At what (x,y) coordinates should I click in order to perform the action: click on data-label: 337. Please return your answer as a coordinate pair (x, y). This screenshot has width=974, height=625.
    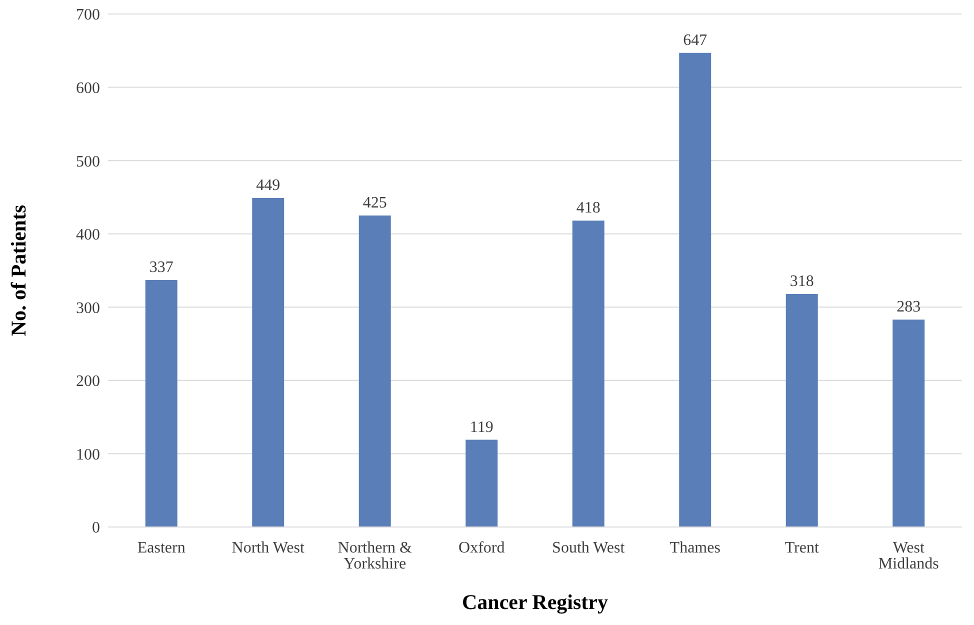
    Looking at the image, I should click on (161, 267).